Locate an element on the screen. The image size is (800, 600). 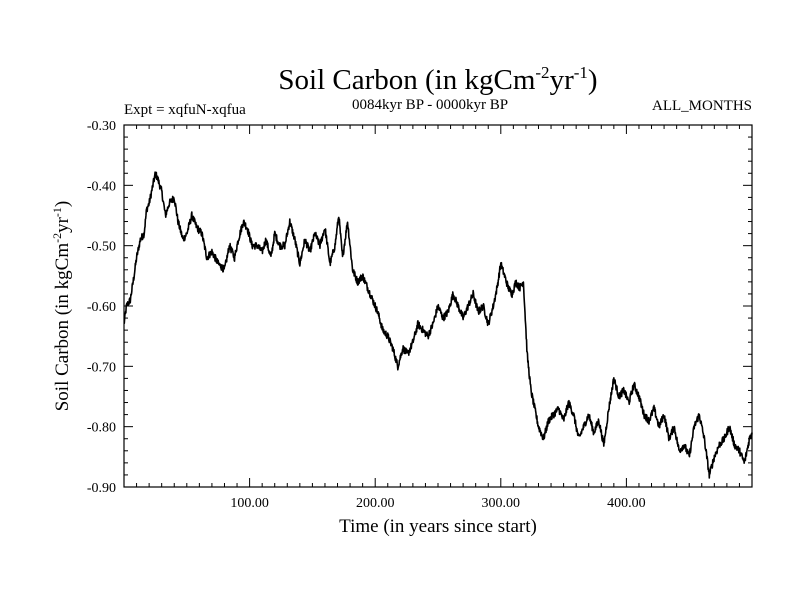
y-axis-label-close: ) is located at coordinates (62, 204).